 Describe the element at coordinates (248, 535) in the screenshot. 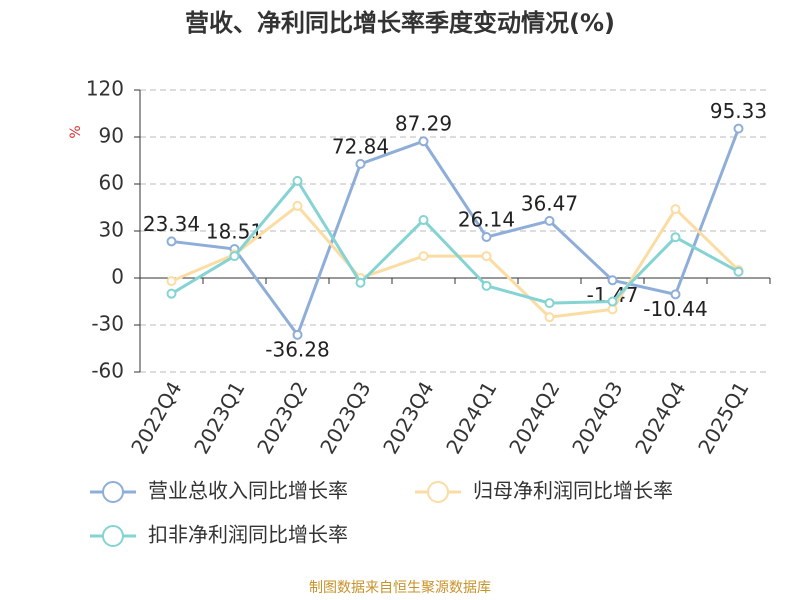

I see `legend-label: 扣非净利润同比增长率` at that location.